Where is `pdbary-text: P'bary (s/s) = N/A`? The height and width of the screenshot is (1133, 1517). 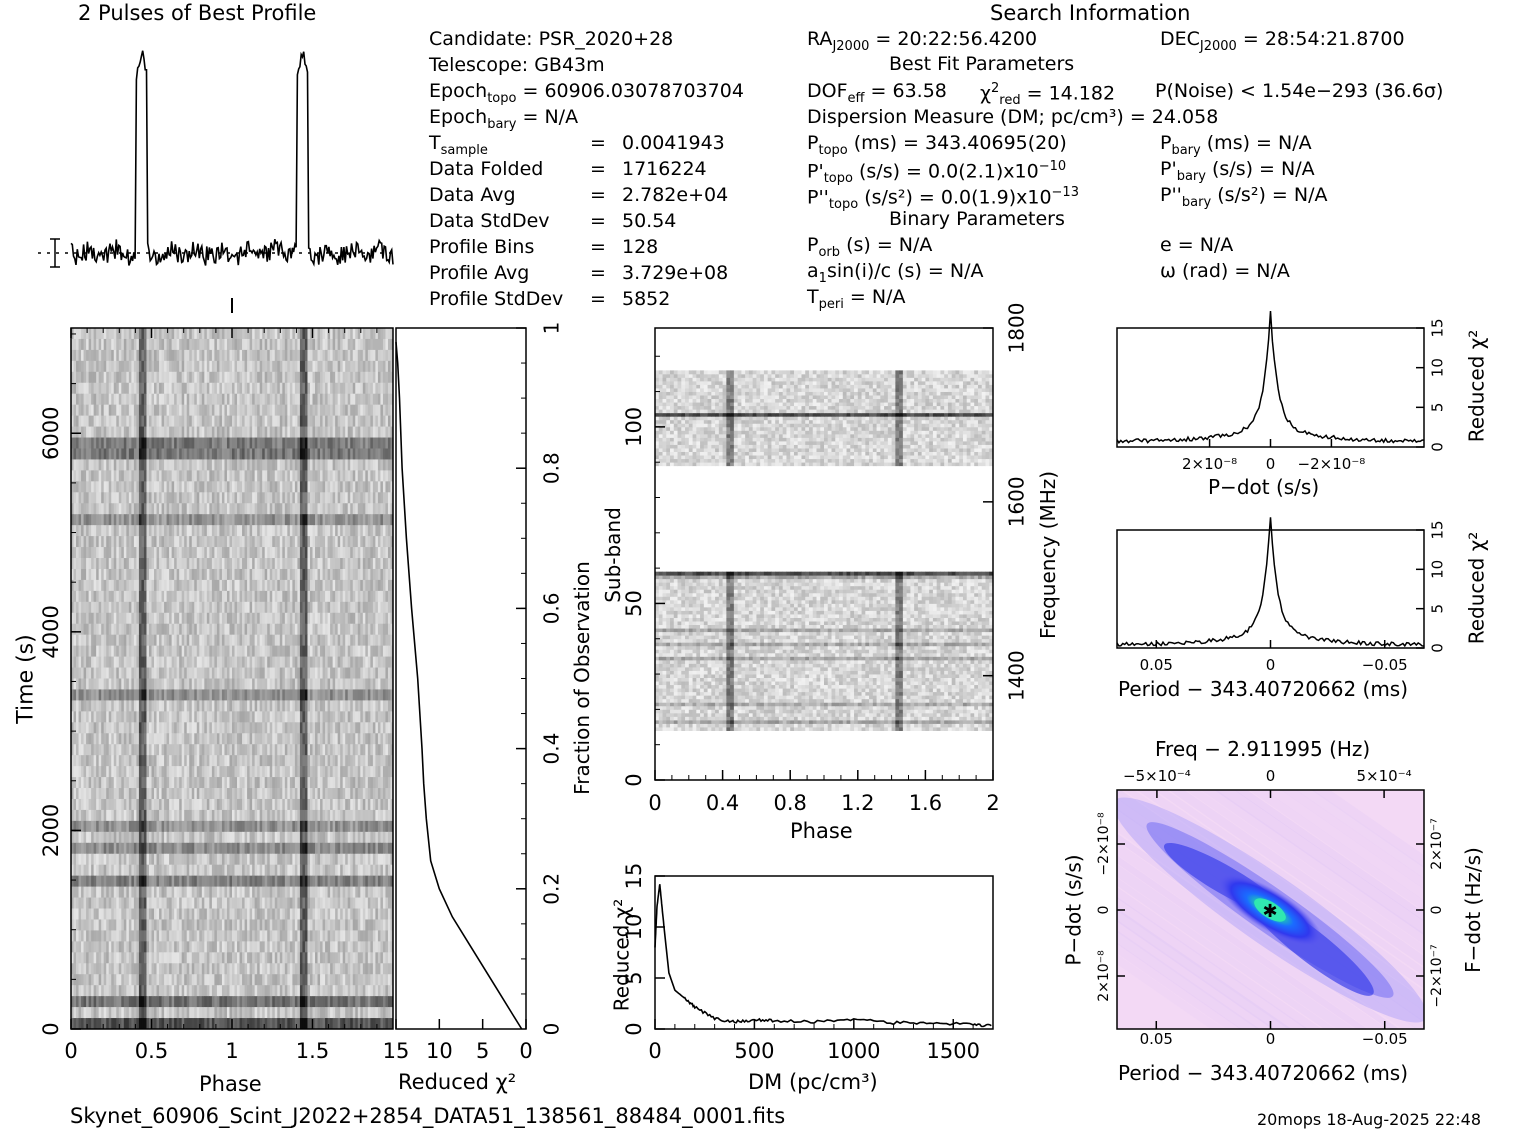
pdbary-text: P'bary (s/s) = N/A is located at coordinates (1237, 171).